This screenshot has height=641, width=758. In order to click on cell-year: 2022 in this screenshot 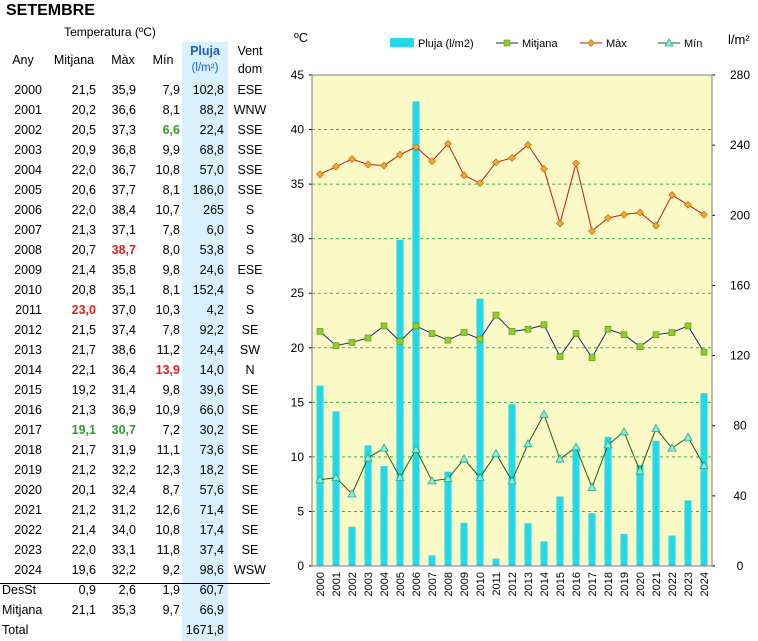, I will do `click(28, 530)`.